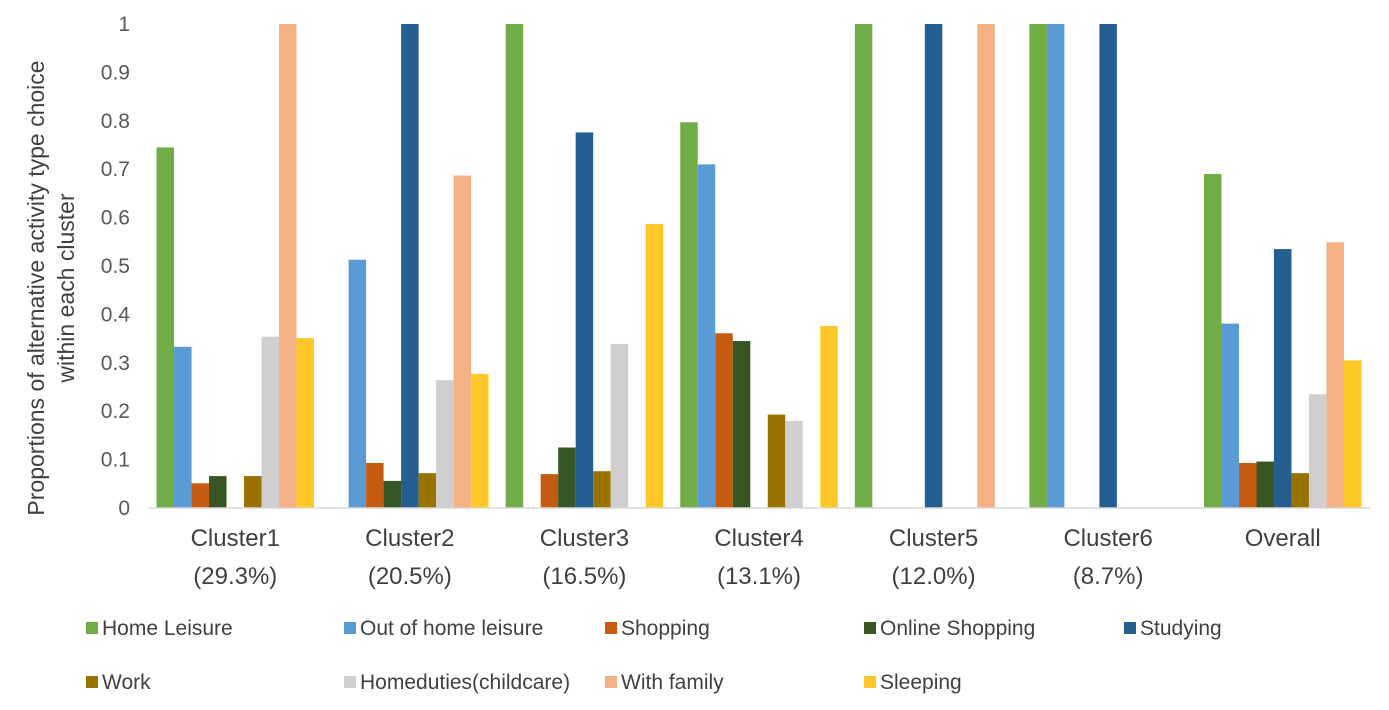 The image size is (1389, 710). I want to click on legend-item: Work, so click(118, 682).